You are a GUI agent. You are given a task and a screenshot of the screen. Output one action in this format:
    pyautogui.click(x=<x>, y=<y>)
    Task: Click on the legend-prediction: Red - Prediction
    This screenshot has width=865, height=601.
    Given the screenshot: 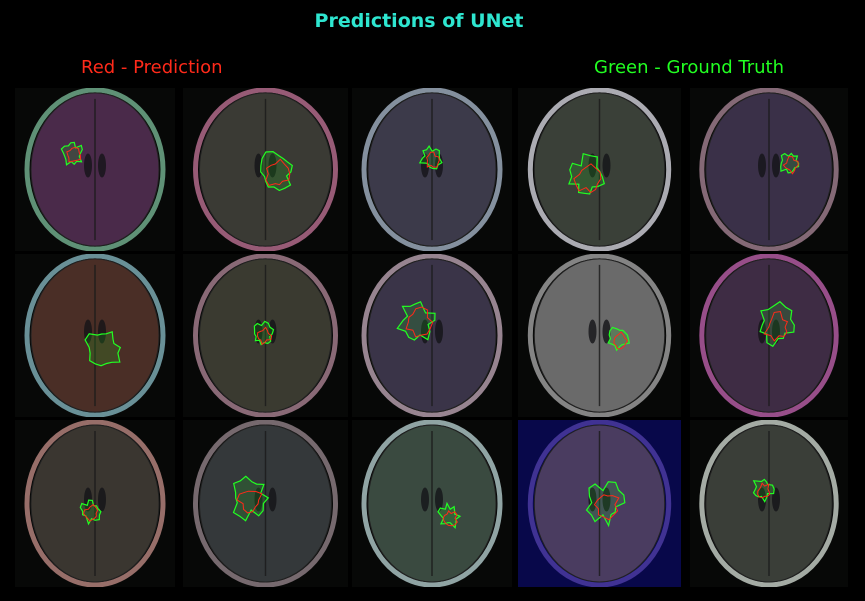 What is the action you would take?
    pyautogui.click(x=152, y=67)
    